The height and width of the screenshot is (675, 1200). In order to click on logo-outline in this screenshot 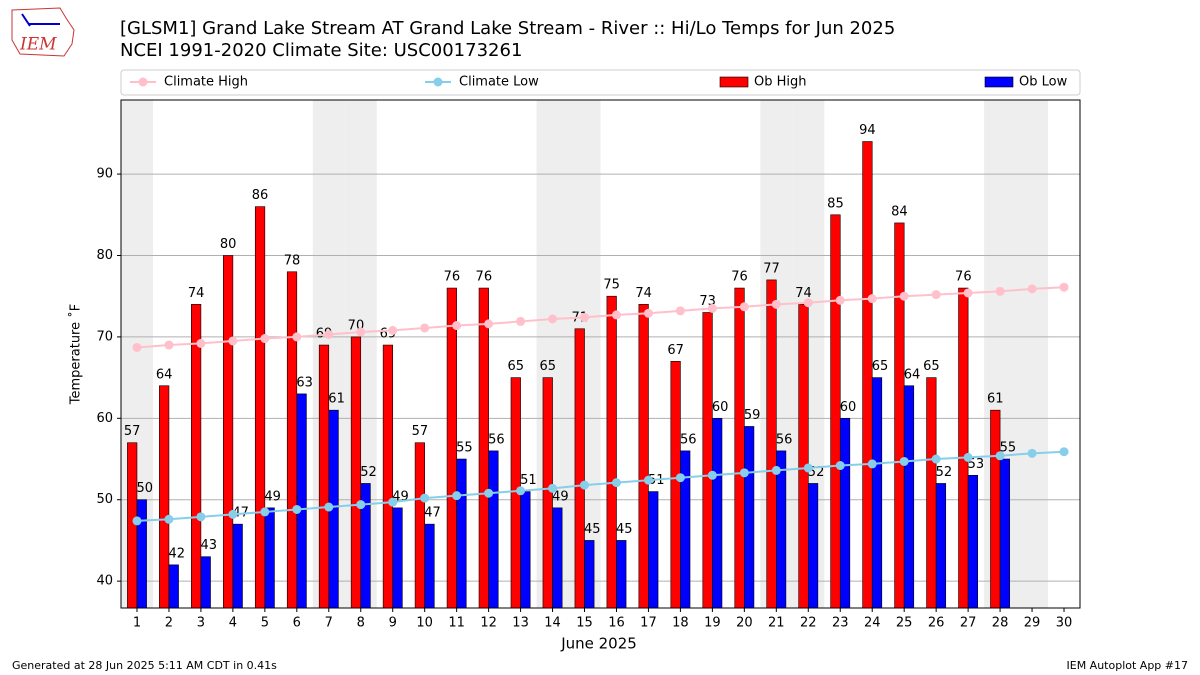, I will do `click(43, 32)`.